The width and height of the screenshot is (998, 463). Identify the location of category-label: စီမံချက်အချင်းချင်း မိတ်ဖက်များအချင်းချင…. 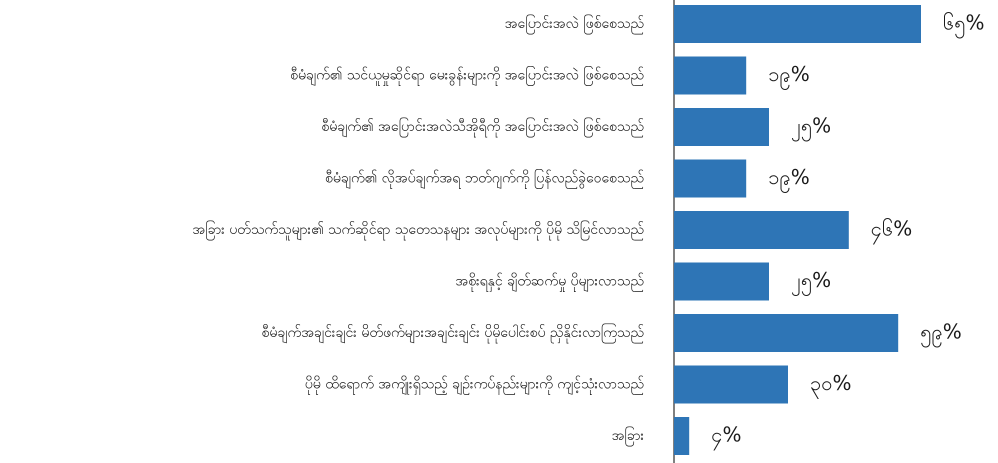
(453, 333).